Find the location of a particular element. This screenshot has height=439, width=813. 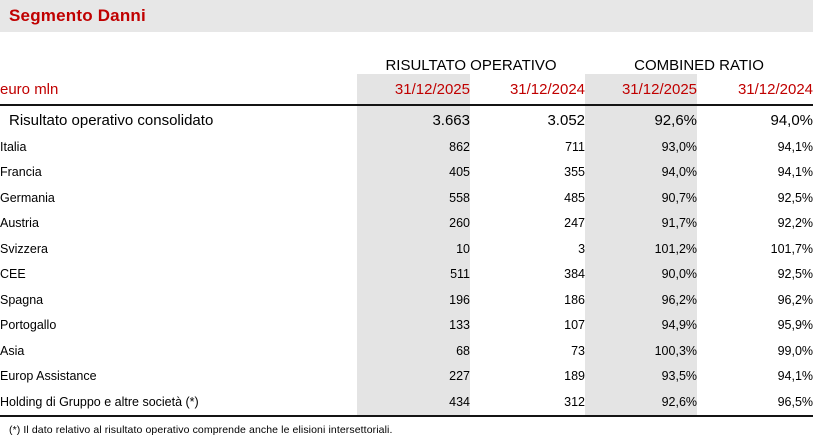

column-header-cr-2024: 31/12/2024 is located at coordinates (775, 89).